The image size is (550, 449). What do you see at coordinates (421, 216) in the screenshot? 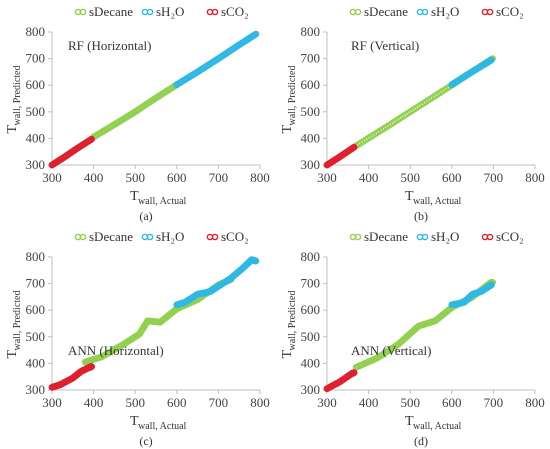
I see `panel-caption: (b)` at bounding box center [421, 216].